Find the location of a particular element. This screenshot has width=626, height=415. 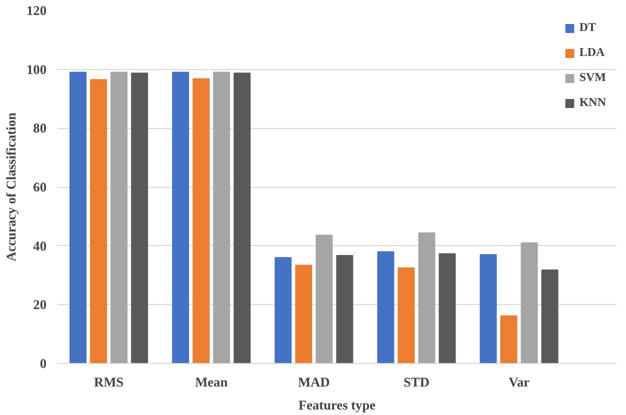

legend-label: DT is located at coordinates (588, 27).